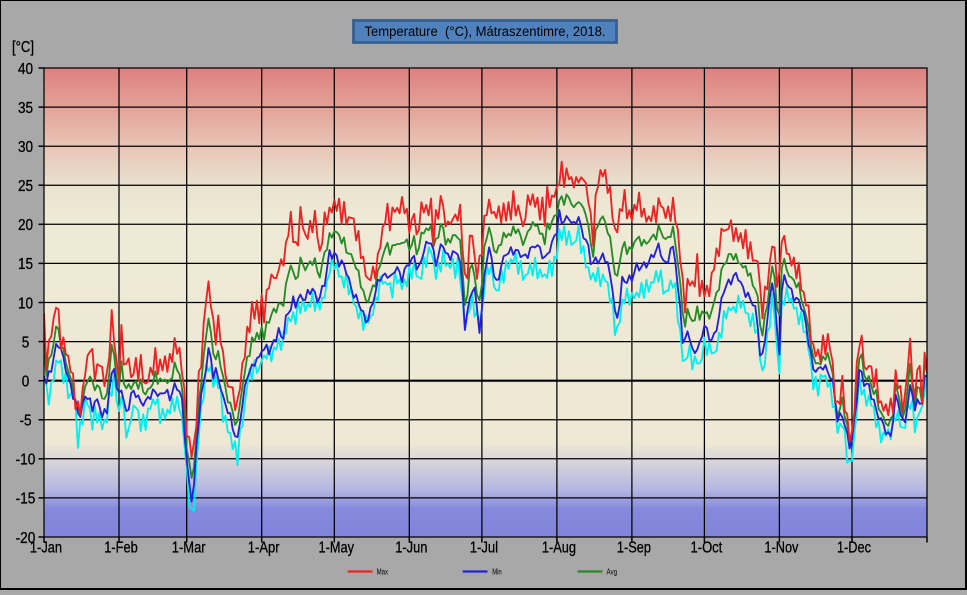 The image size is (967, 595). I want to click on svg-text:Temperature (°C), Mátraszenti: Temperature (°C), Mátraszentimre, 2018., so click(485, 32).